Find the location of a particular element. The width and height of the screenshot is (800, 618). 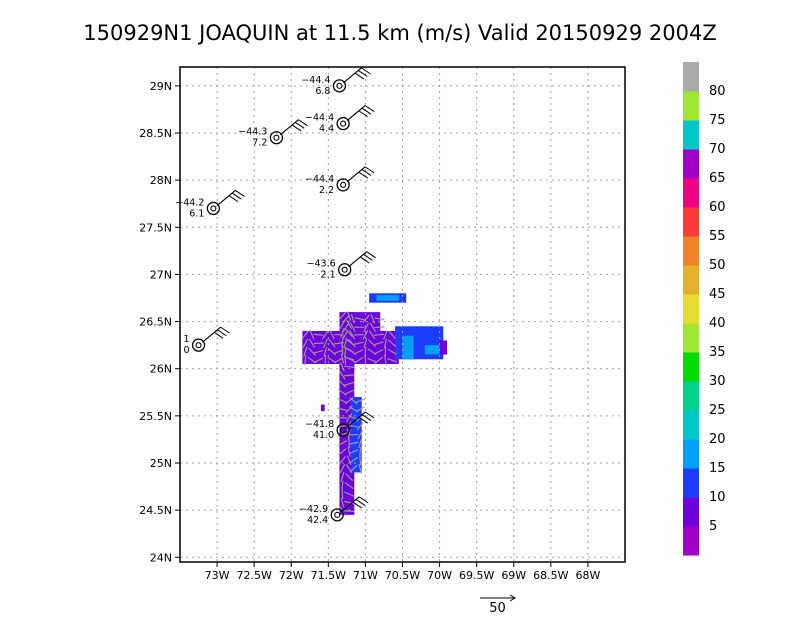

colorbar-label-2: 15 is located at coordinates (717, 468).